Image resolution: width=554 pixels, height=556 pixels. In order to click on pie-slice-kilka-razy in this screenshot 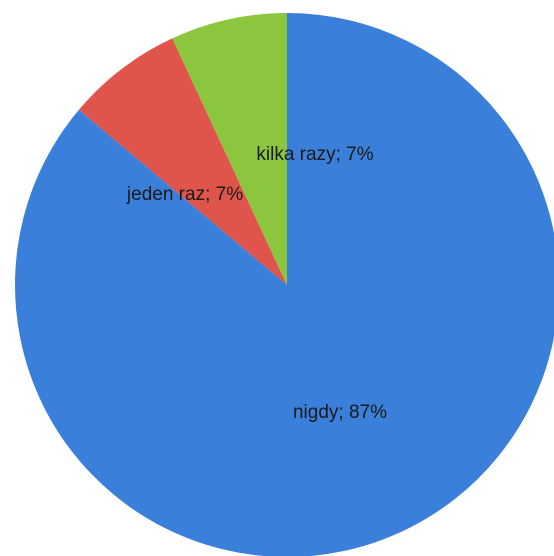, I will do `click(229, 148)`.